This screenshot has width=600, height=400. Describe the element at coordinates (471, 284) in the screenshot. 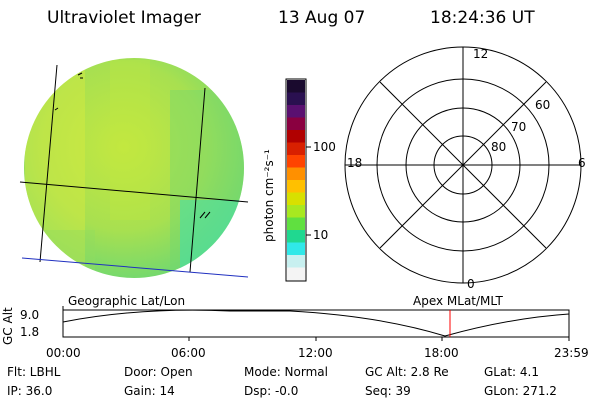

I see `mlt-label-0: 0` at that location.